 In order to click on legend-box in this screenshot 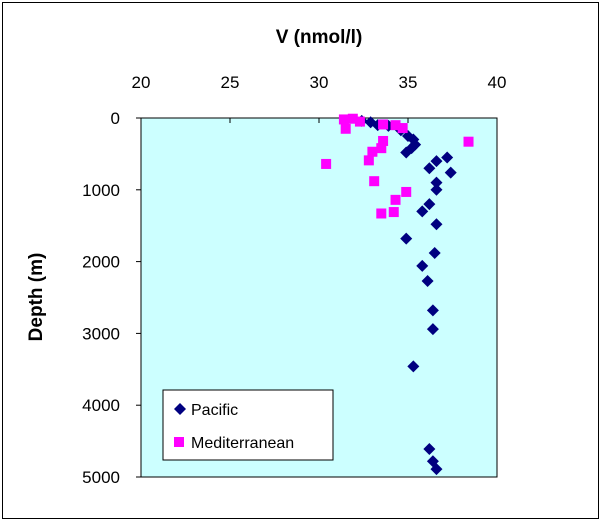, I will do `click(248, 425)`.